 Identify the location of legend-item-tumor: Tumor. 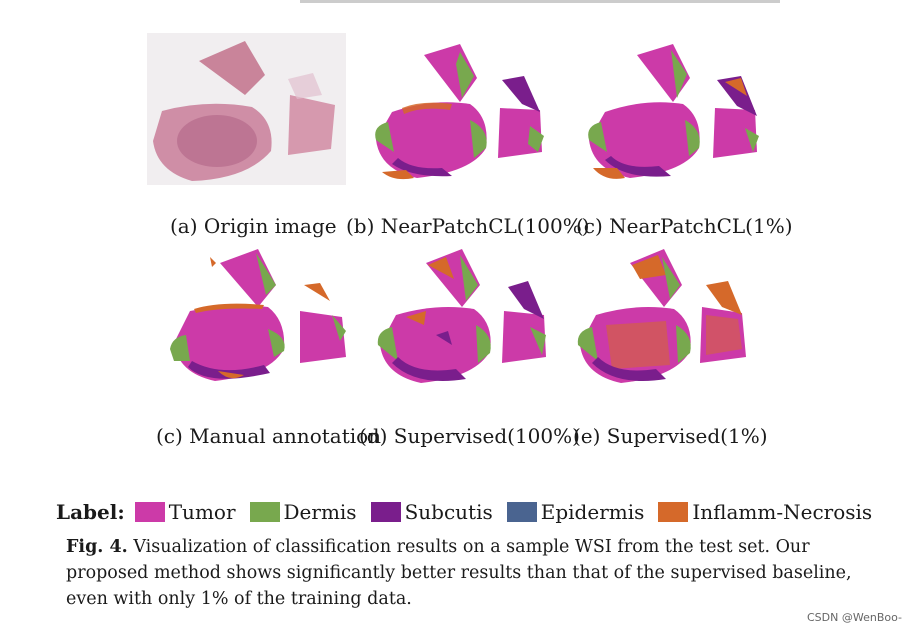
(185, 512).